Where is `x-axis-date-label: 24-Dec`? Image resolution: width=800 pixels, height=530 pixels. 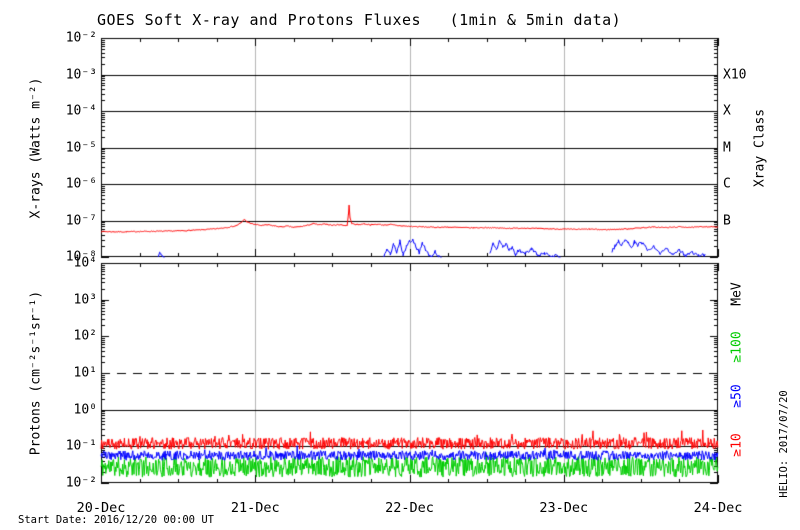 x-axis-date-label: 24-Dec is located at coordinates (718, 508).